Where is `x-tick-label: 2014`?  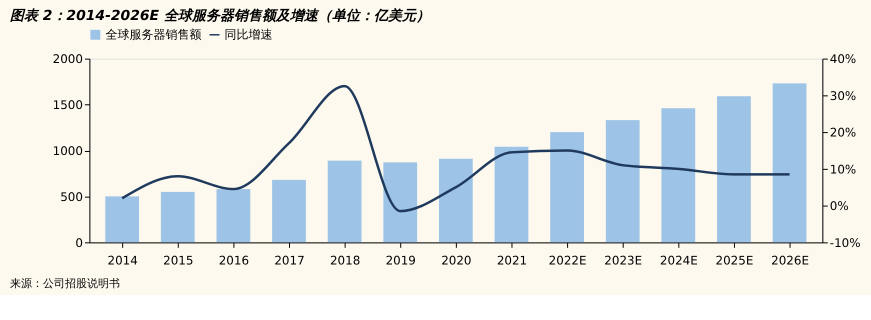 x-tick-label: 2014 is located at coordinates (123, 261).